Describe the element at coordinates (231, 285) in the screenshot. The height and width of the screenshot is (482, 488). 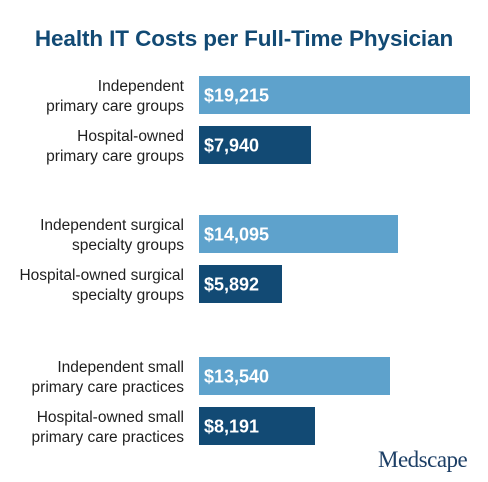
I see `data-label: $5,892` at that location.